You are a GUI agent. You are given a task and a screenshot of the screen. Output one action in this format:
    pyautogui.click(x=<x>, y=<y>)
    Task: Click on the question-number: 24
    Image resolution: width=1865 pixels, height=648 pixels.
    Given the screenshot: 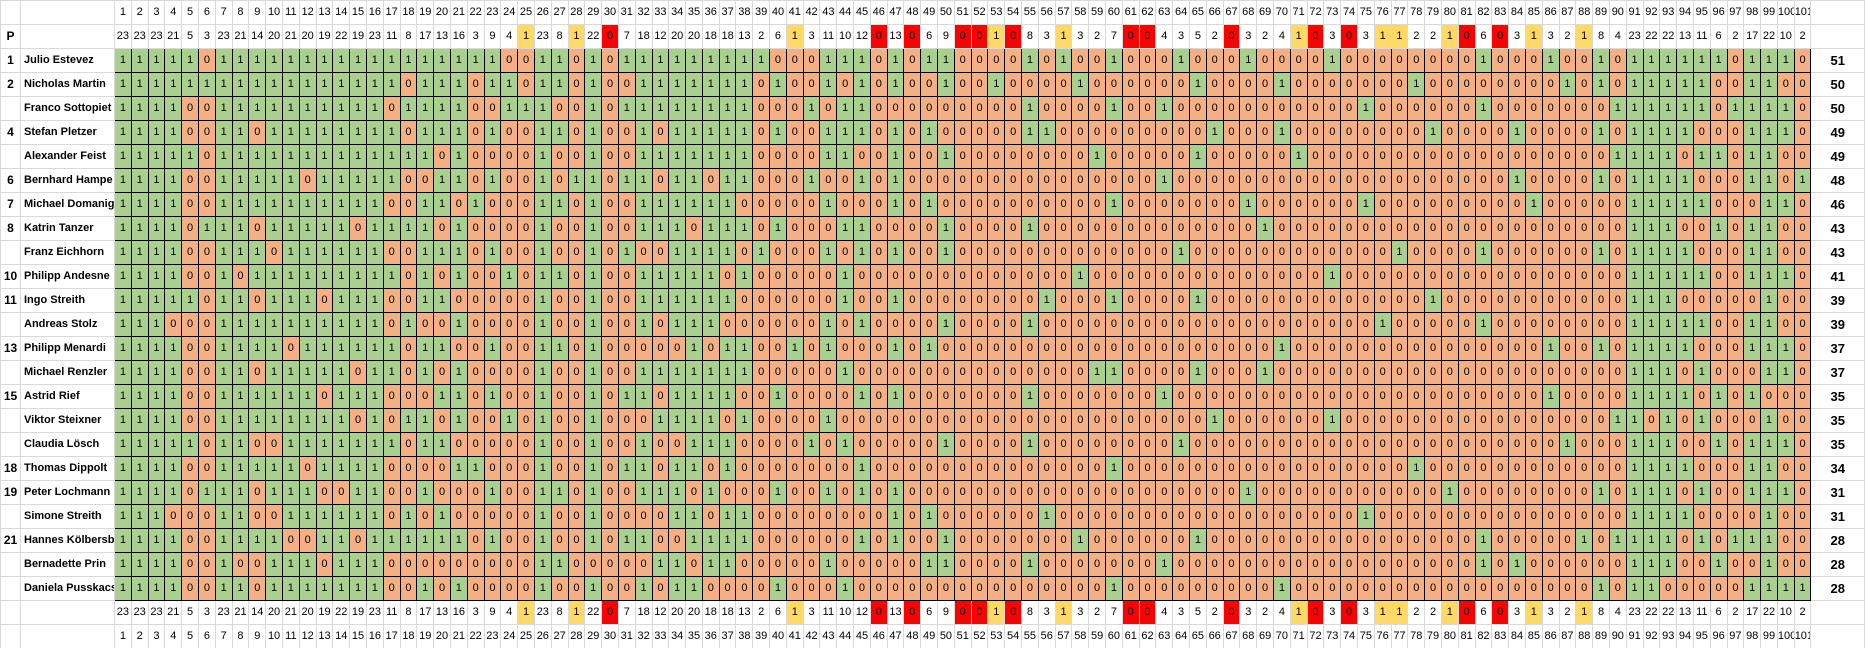 What is the action you would take?
    pyautogui.click(x=509, y=636)
    